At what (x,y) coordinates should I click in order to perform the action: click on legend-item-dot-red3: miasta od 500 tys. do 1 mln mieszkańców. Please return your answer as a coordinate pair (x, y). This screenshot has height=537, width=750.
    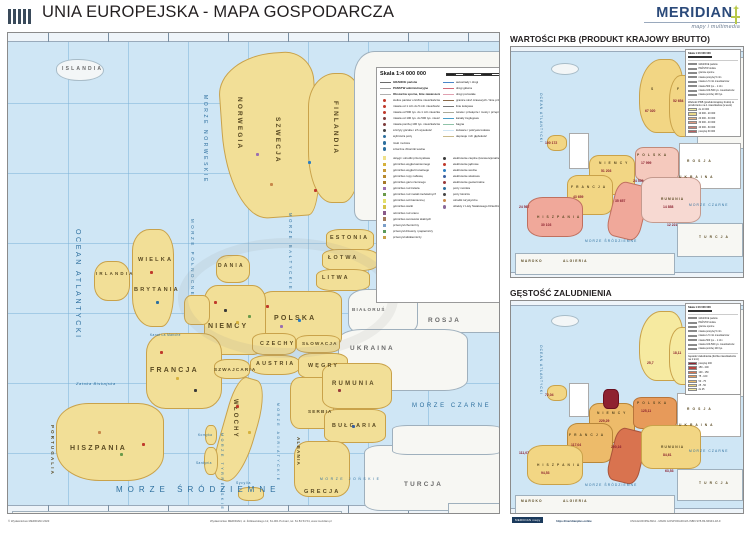
    Looking at the image, I should click on (410, 112).